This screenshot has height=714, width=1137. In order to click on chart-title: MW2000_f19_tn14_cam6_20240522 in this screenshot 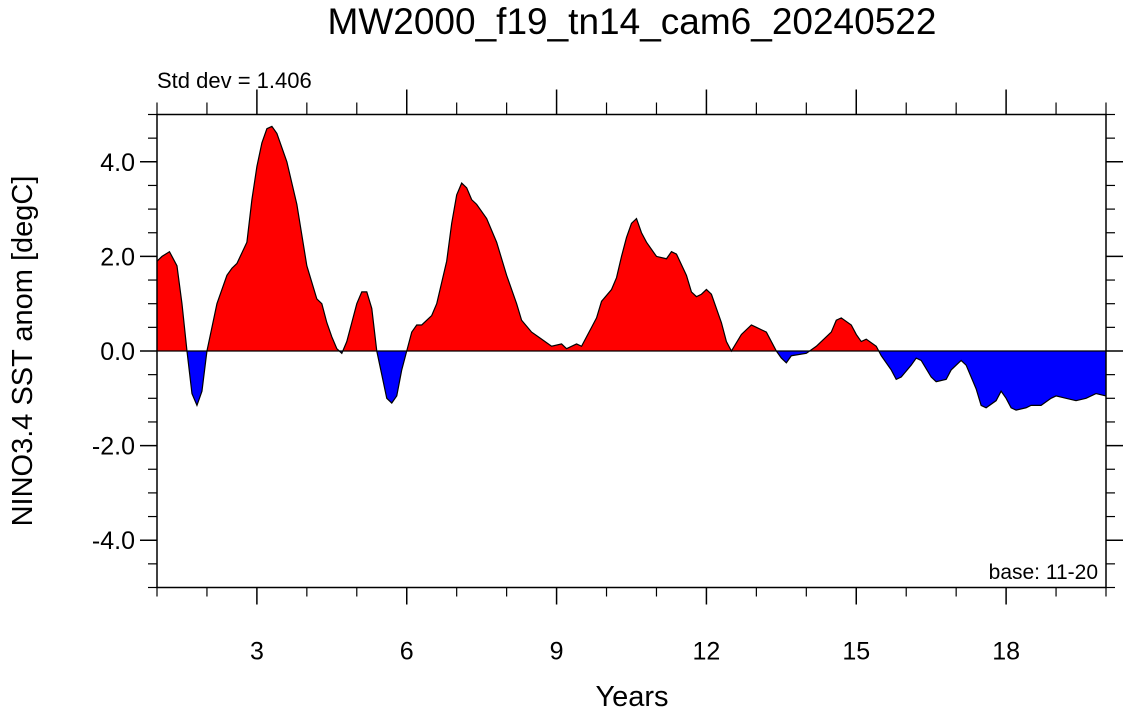, I will do `click(632, 21)`.